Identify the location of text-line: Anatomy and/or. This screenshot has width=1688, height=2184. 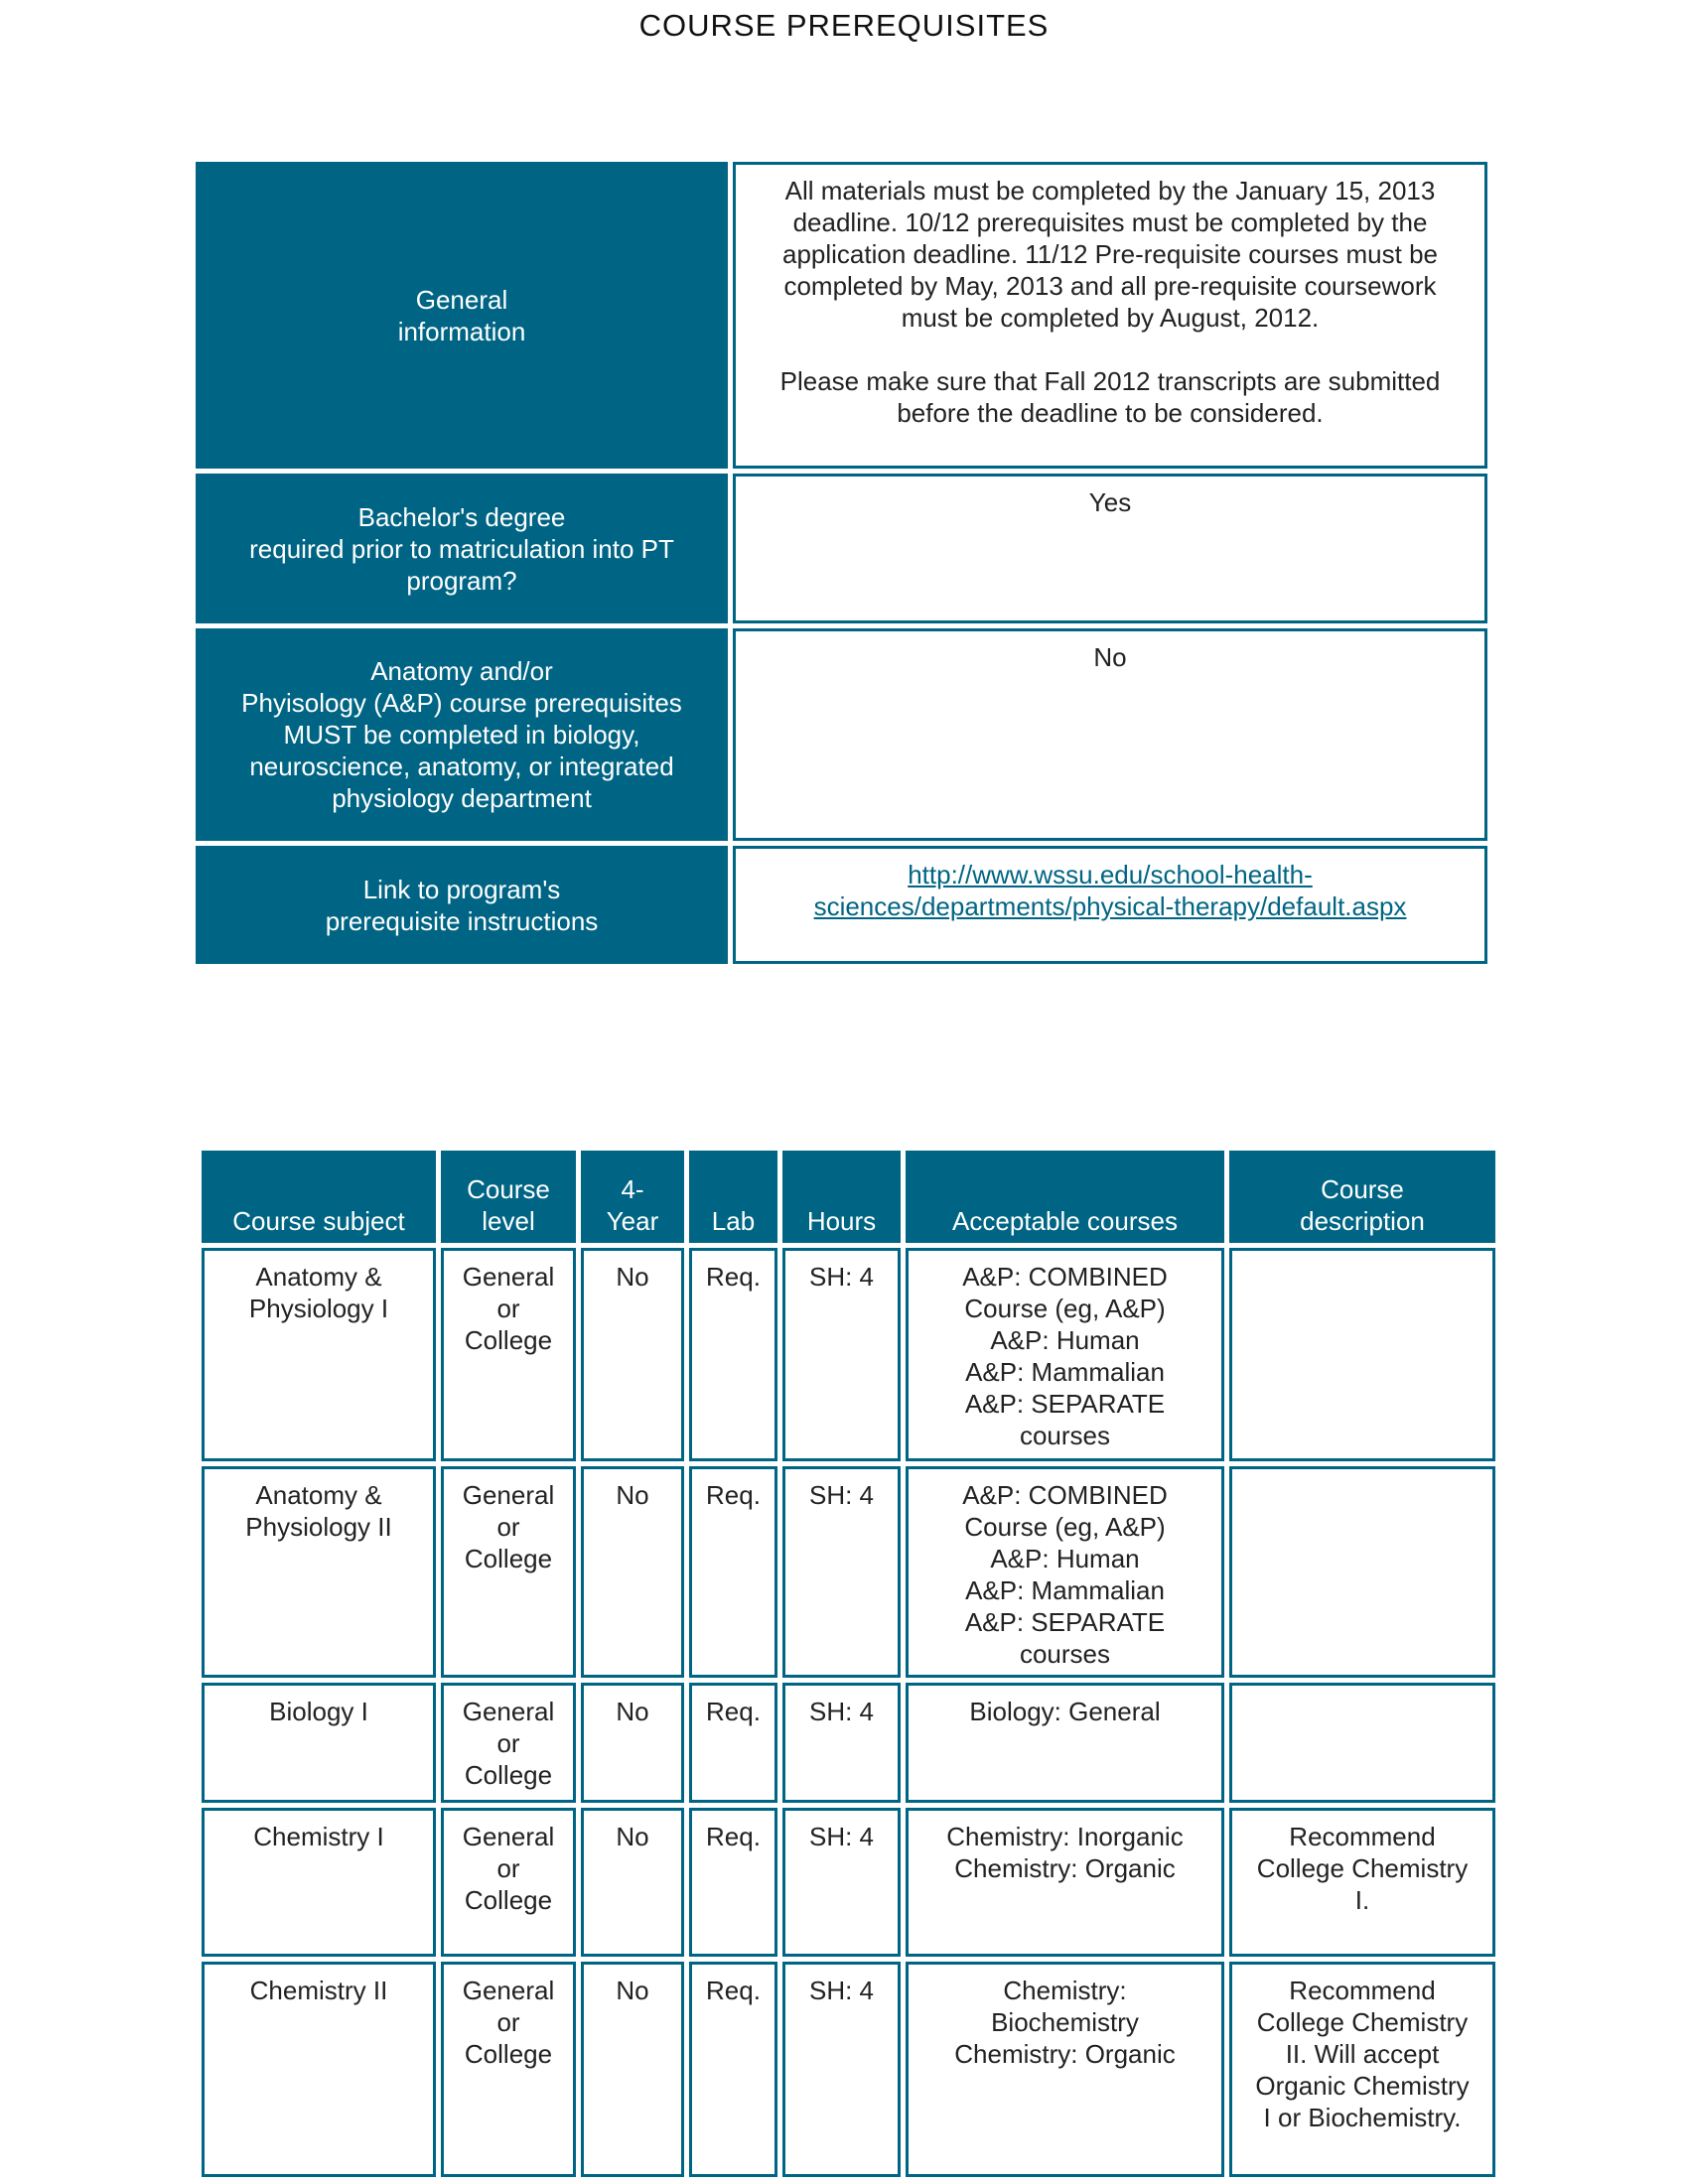
(461, 671).